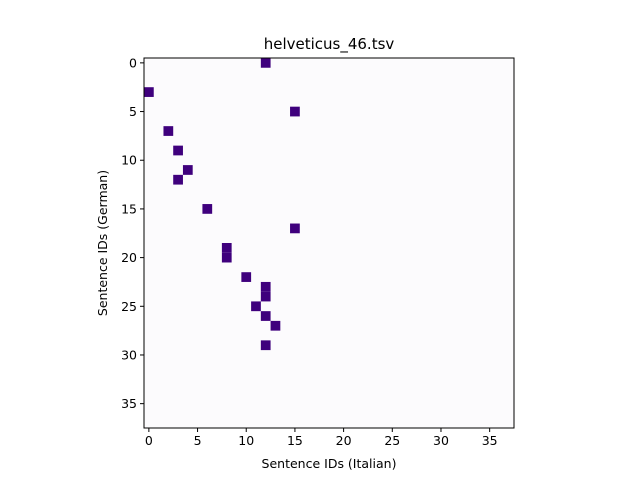  Describe the element at coordinates (329, 463) in the screenshot. I see `x-axis-label: Sentence IDs (Italian)` at that location.